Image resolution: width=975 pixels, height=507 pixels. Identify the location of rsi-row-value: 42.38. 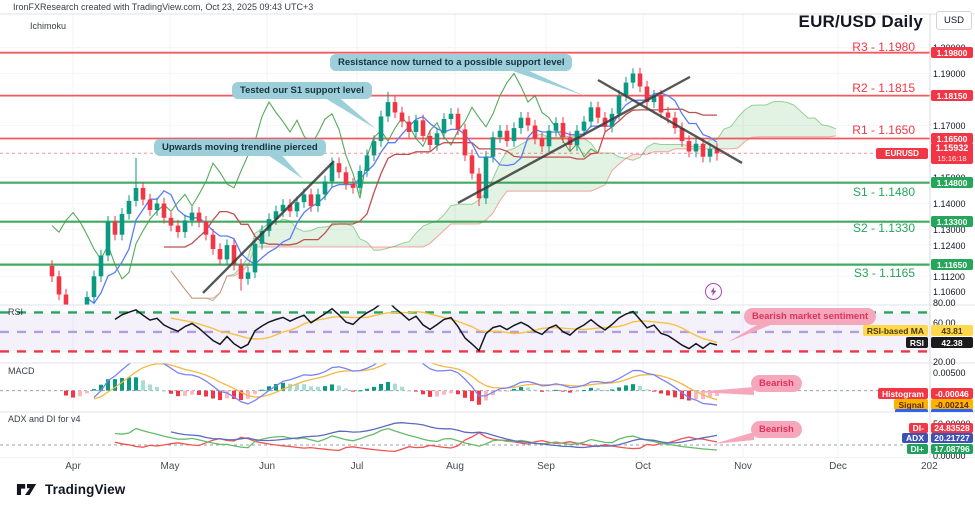
(952, 342).